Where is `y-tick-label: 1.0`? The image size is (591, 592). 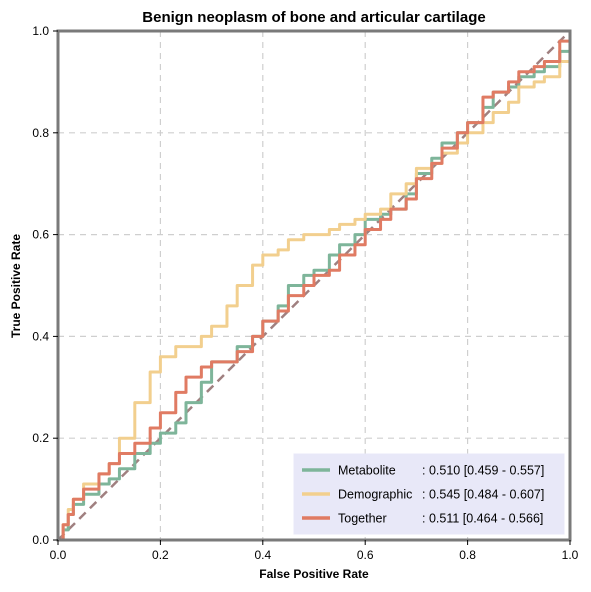
y-tick-label: 1.0 is located at coordinates (40, 31).